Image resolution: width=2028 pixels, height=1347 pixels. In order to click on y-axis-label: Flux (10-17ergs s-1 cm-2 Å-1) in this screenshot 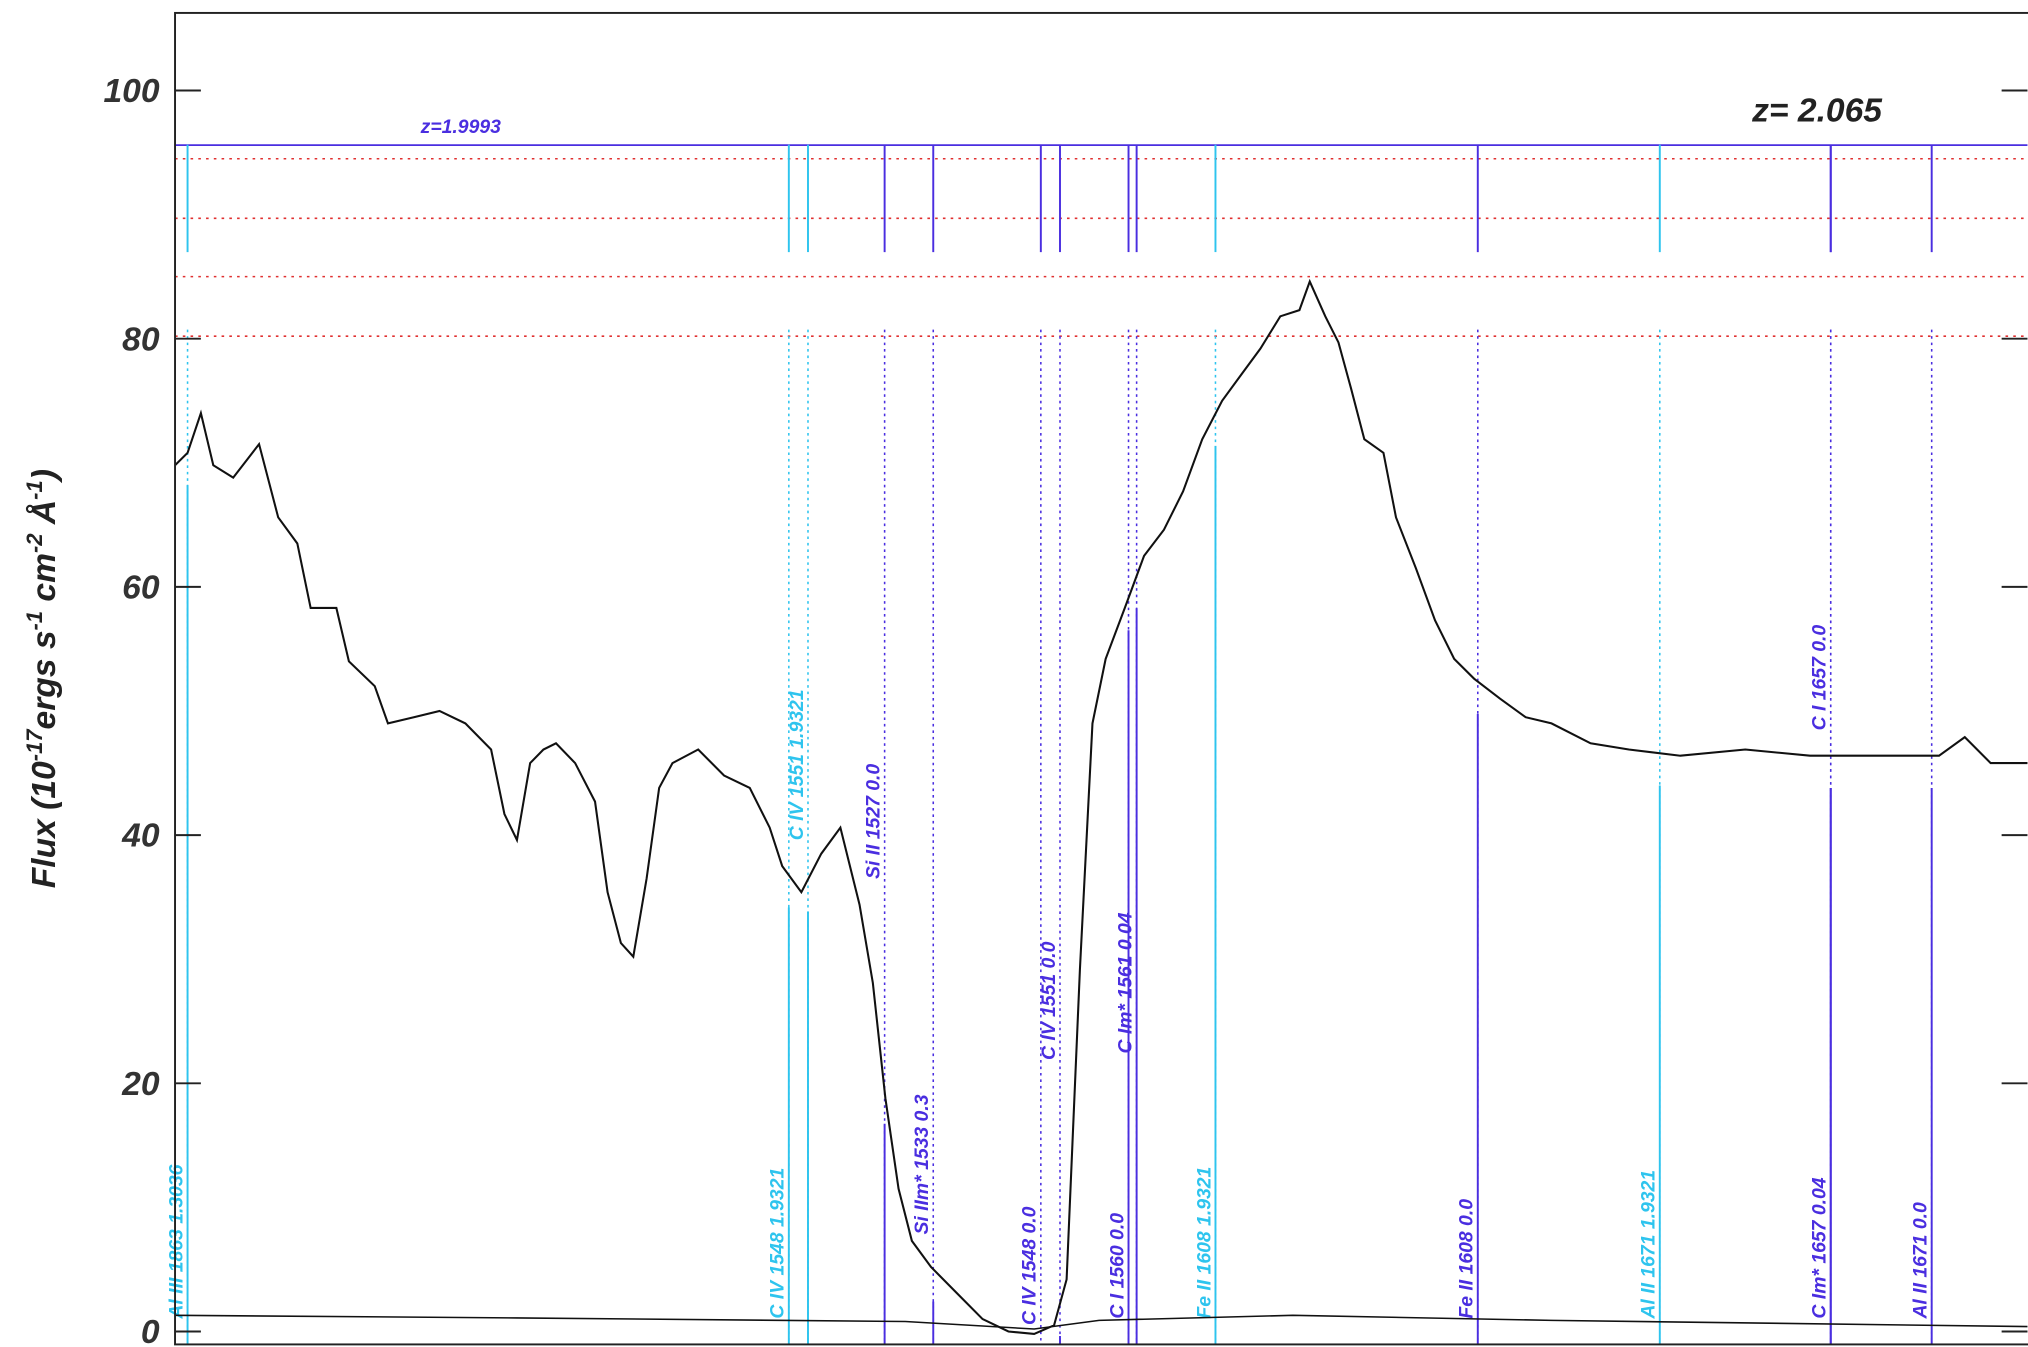, I will do `click(42, 678)`.